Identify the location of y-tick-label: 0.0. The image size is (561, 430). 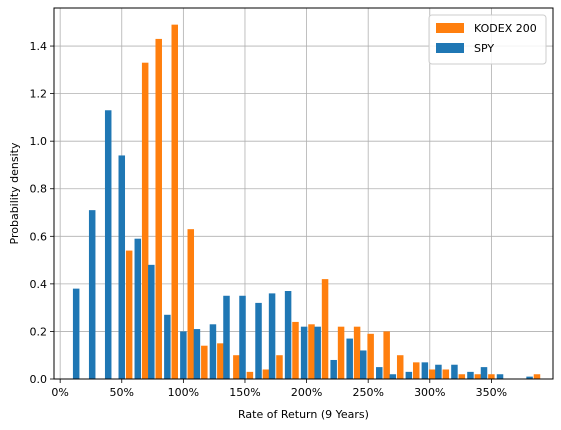
(39, 379).